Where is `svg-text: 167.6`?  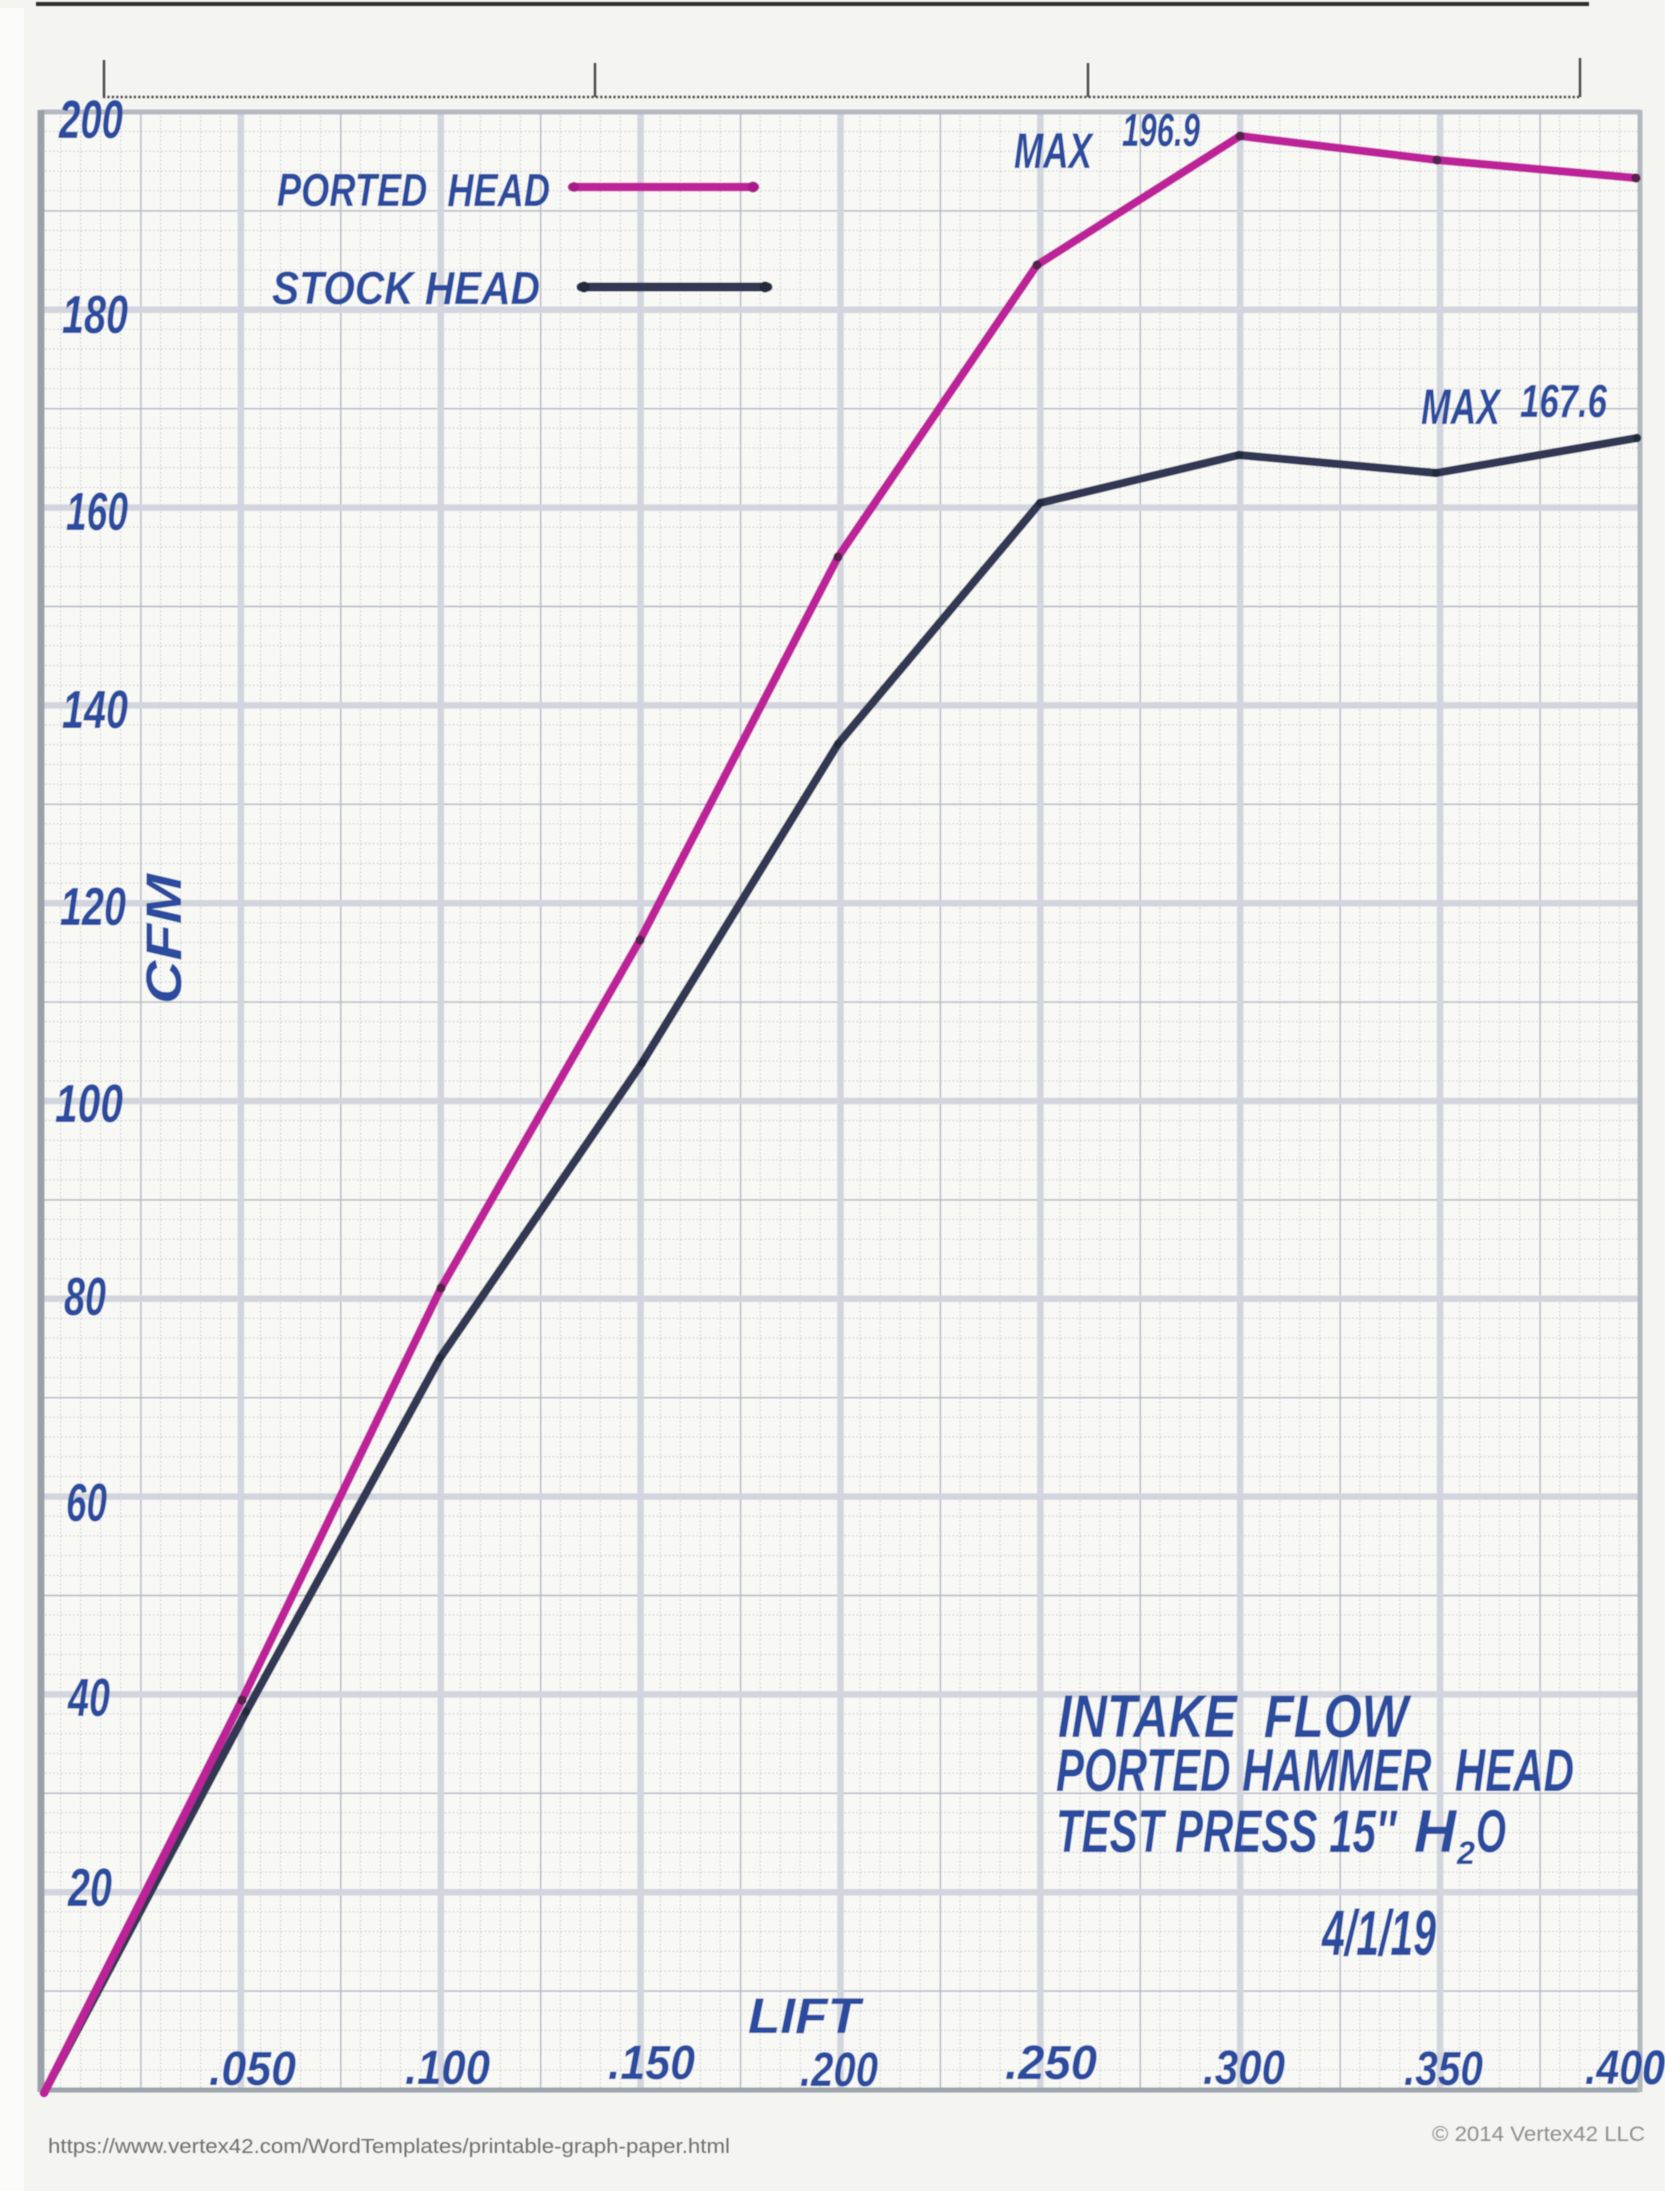 svg-text: 167.6 is located at coordinates (1563, 401).